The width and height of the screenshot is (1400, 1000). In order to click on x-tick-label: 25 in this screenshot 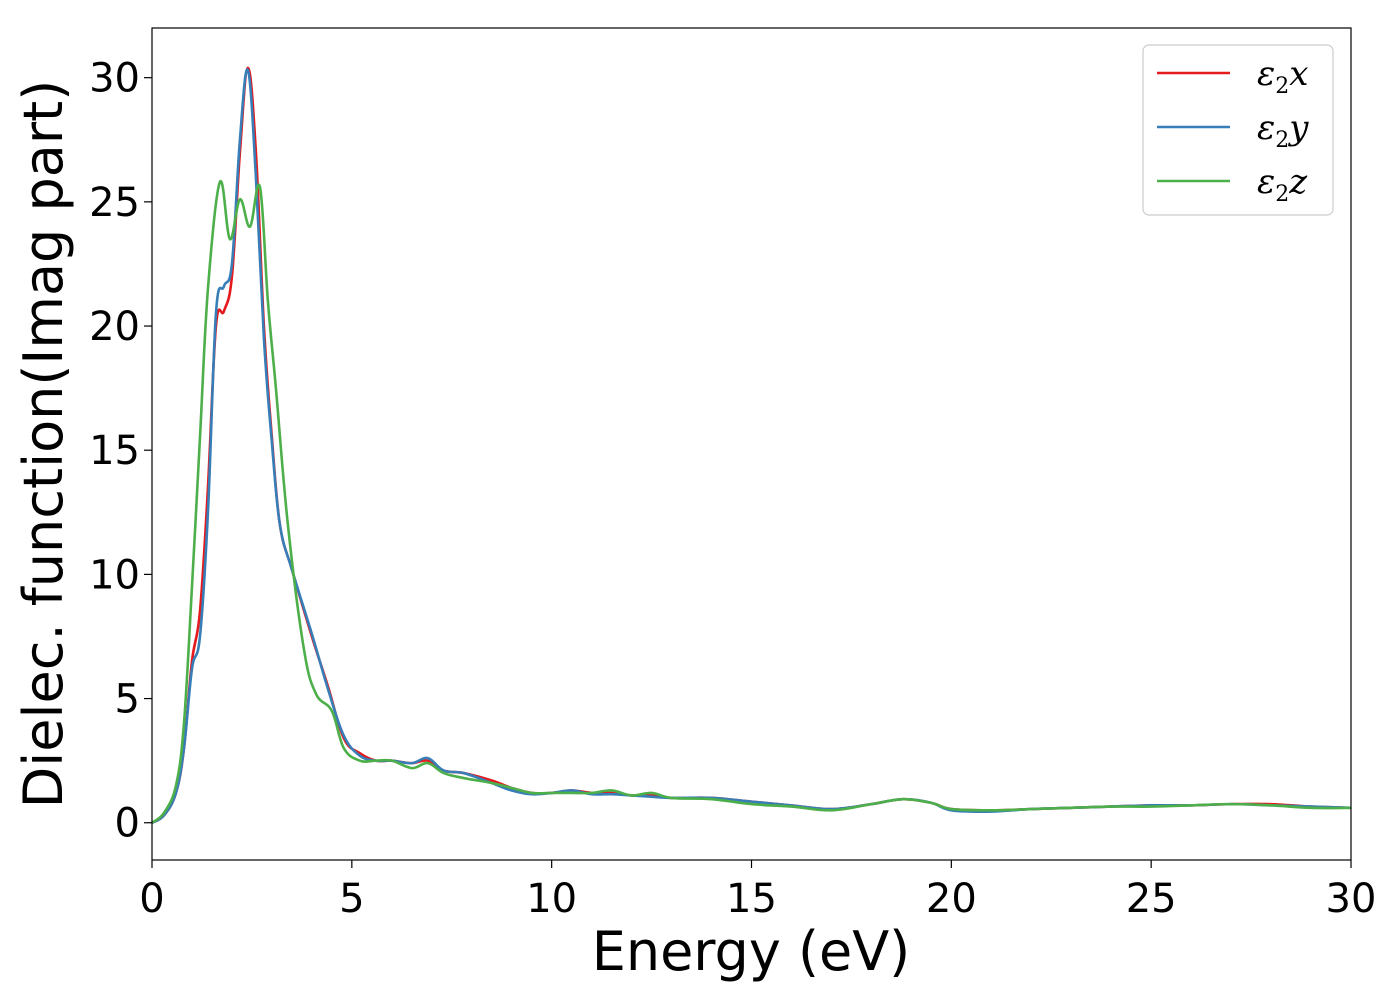, I will do `click(1151, 899)`.